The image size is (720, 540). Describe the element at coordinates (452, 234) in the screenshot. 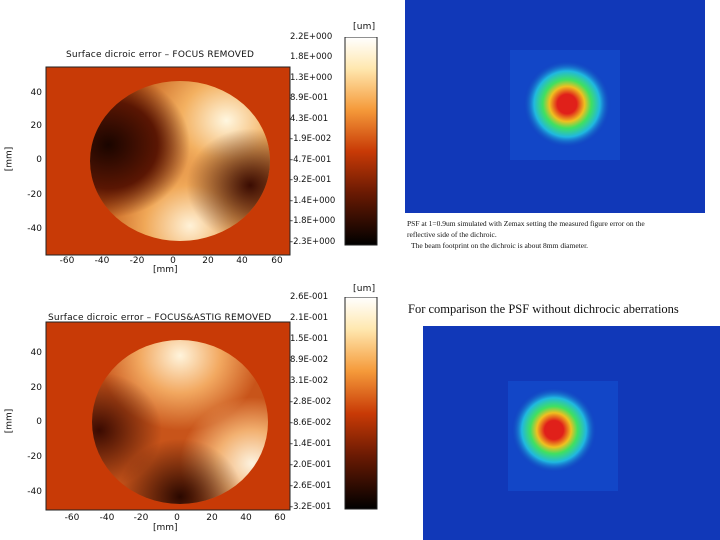

I see `psf-caption-line: reflective side of the dichroic.` at that location.